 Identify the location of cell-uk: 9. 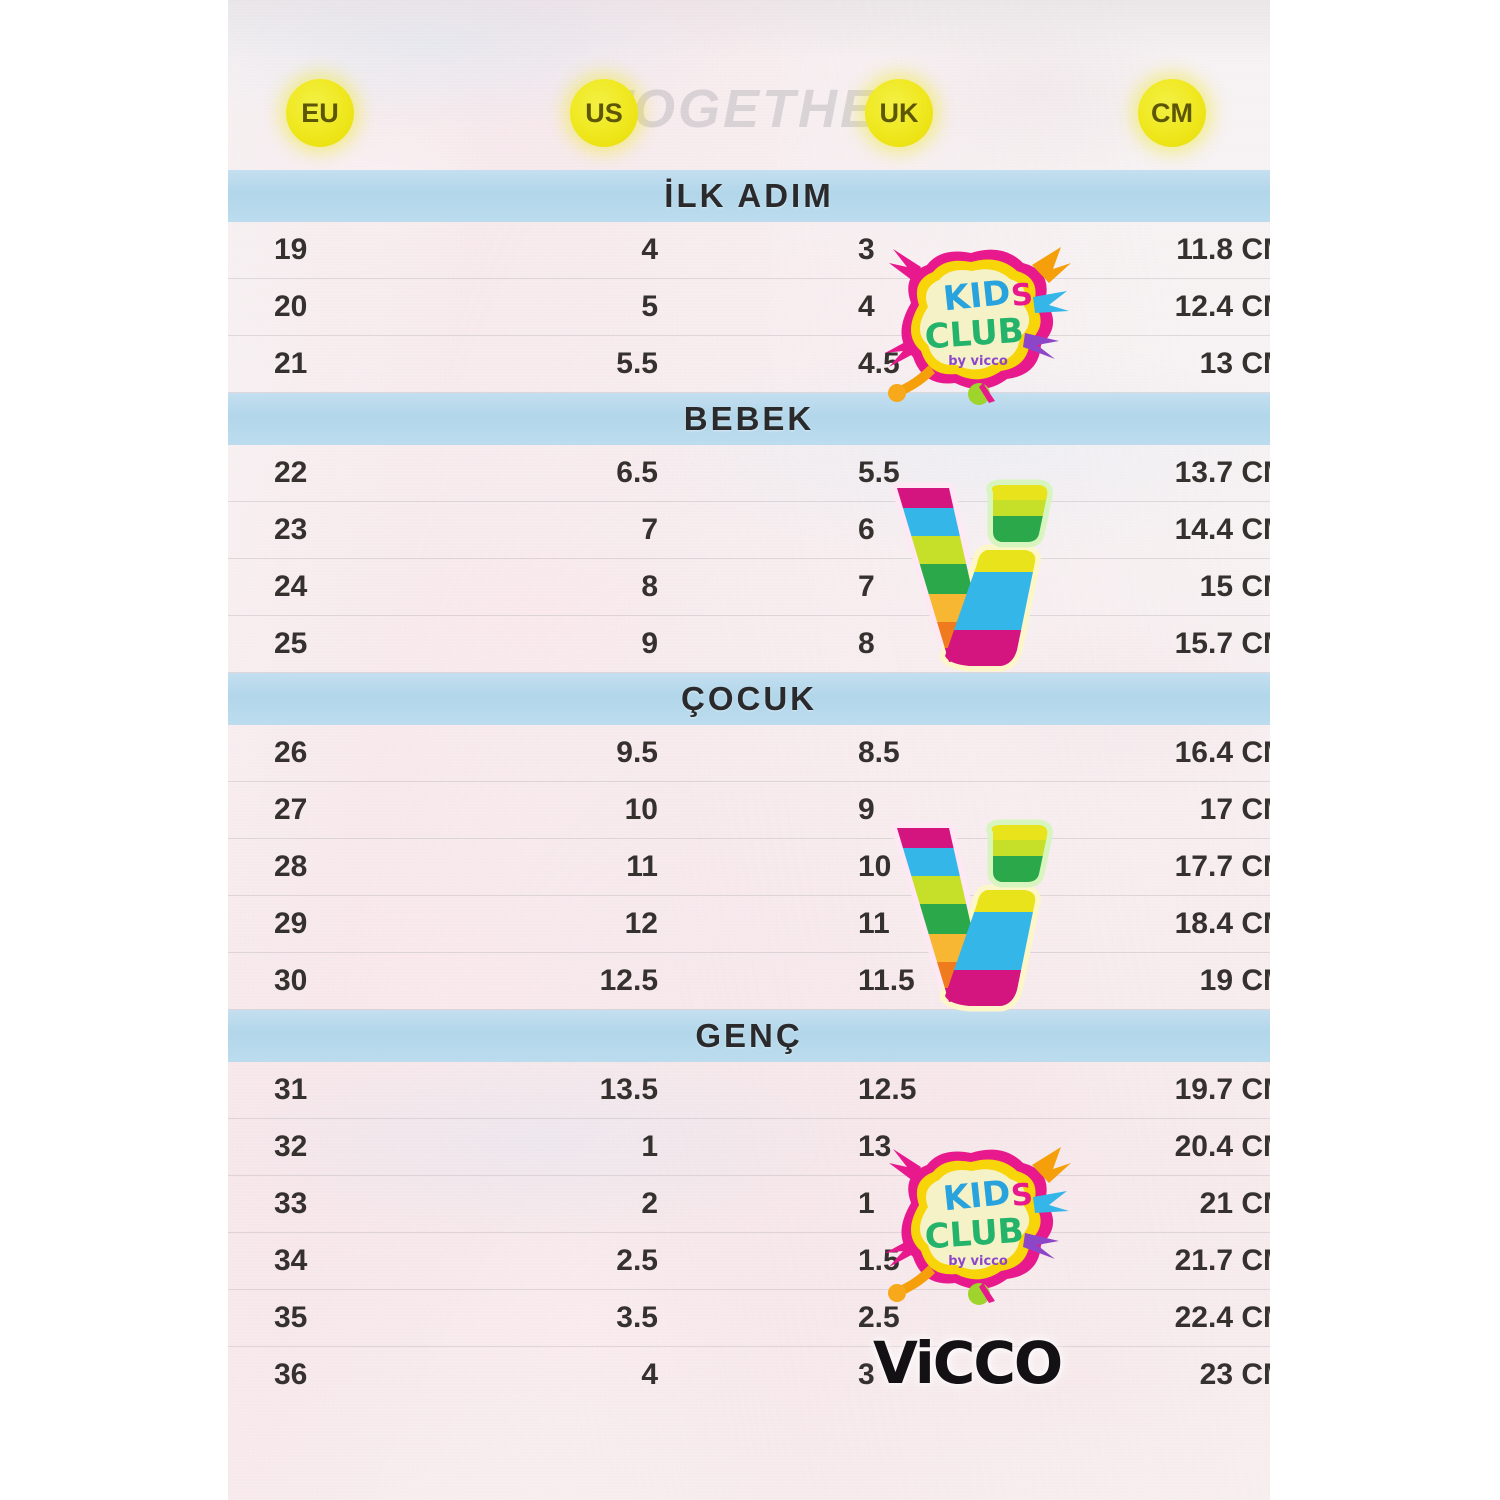
(866, 809).